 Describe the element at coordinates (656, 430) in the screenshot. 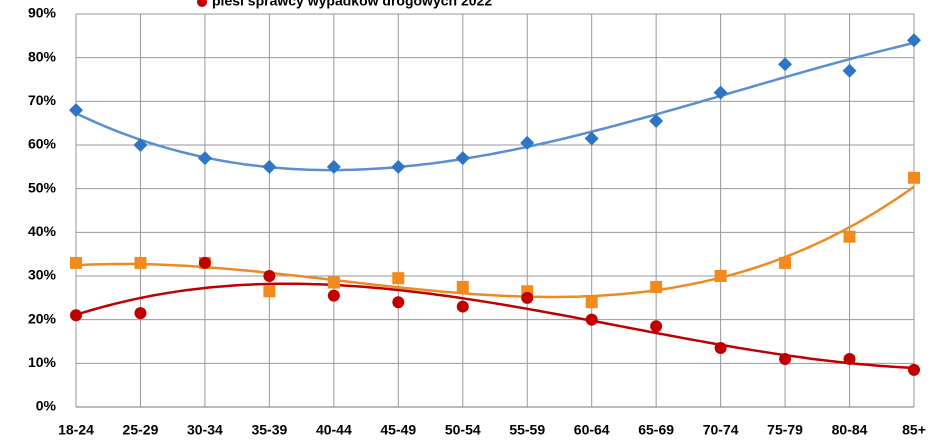

I see `x-tick-label: 65-69` at that location.